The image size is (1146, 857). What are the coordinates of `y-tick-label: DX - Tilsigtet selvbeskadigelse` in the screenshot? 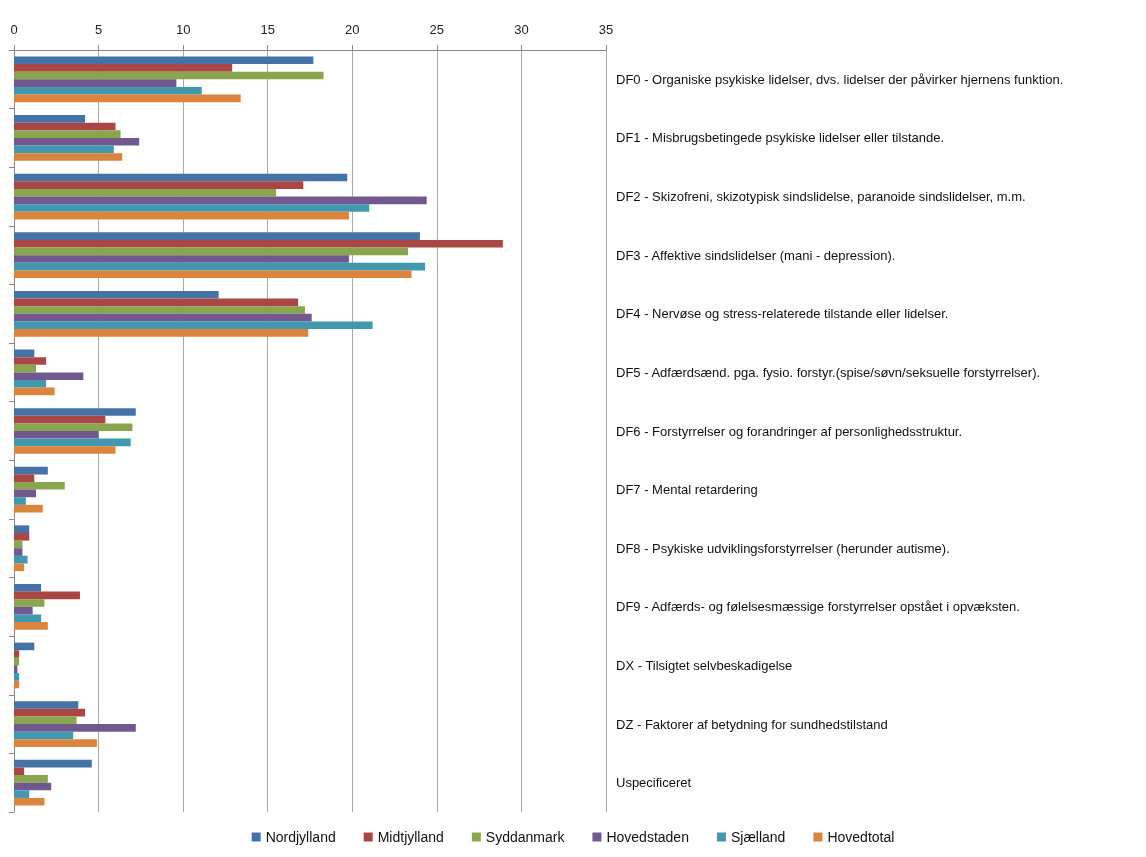 It's located at (704, 665).